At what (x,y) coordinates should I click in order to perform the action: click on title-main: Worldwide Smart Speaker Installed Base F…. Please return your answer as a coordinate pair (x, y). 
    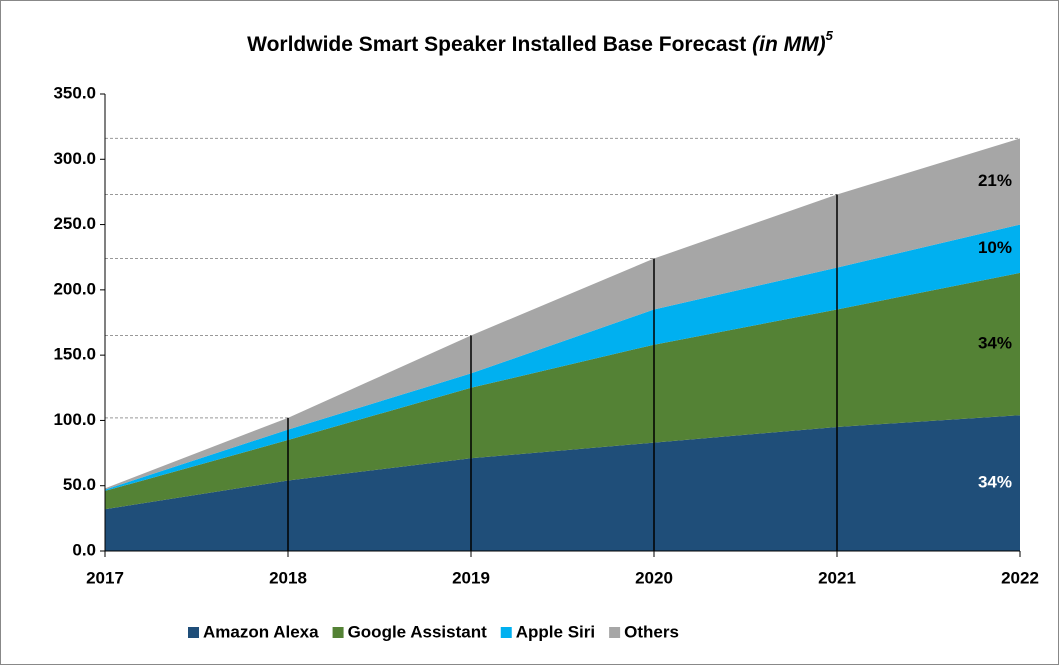
    Looking at the image, I should click on (499, 44).